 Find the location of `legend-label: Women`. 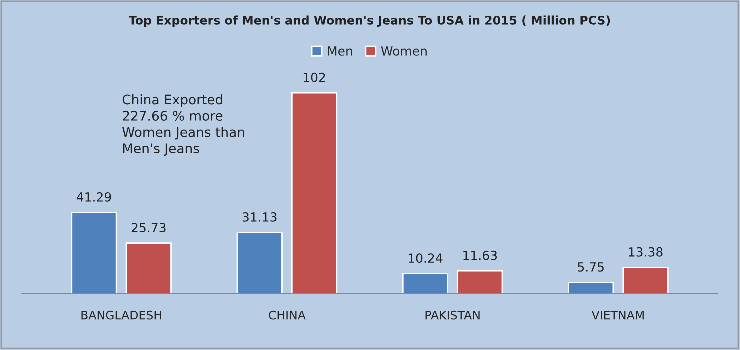

legend-label: Women is located at coordinates (404, 51).